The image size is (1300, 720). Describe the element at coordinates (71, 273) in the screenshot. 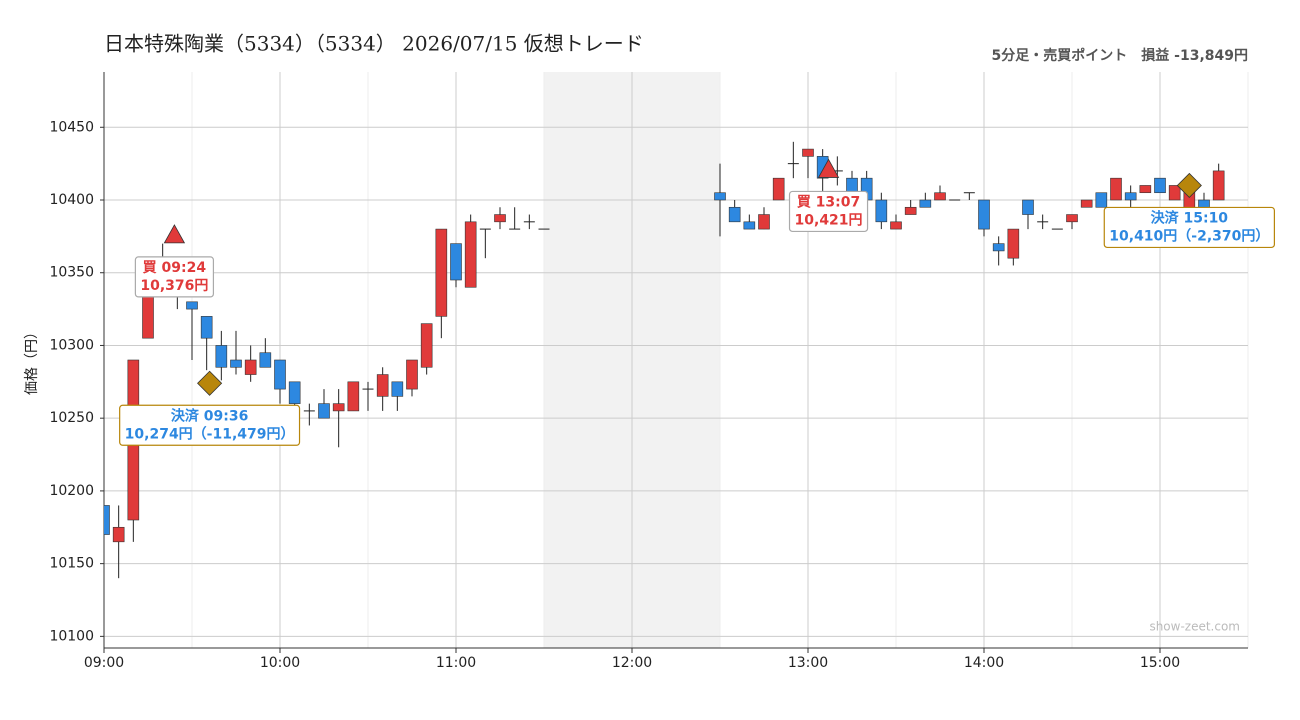

I see `y-tick-label: 10350` at that location.